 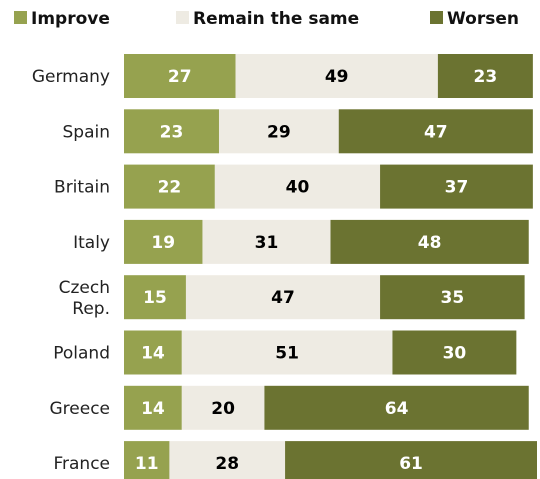 I want to click on data-label: 29, so click(x=279, y=132).